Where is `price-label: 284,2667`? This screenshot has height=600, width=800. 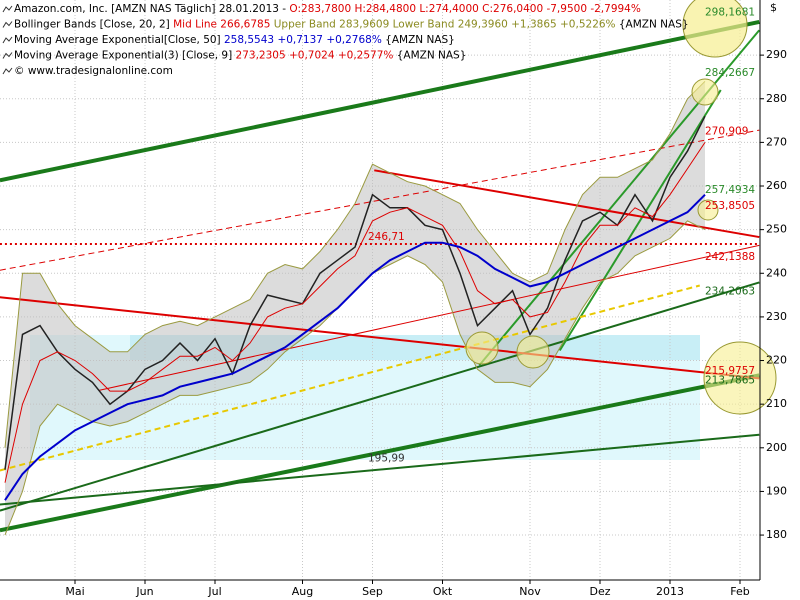 price-label: 284,2667 is located at coordinates (730, 73).